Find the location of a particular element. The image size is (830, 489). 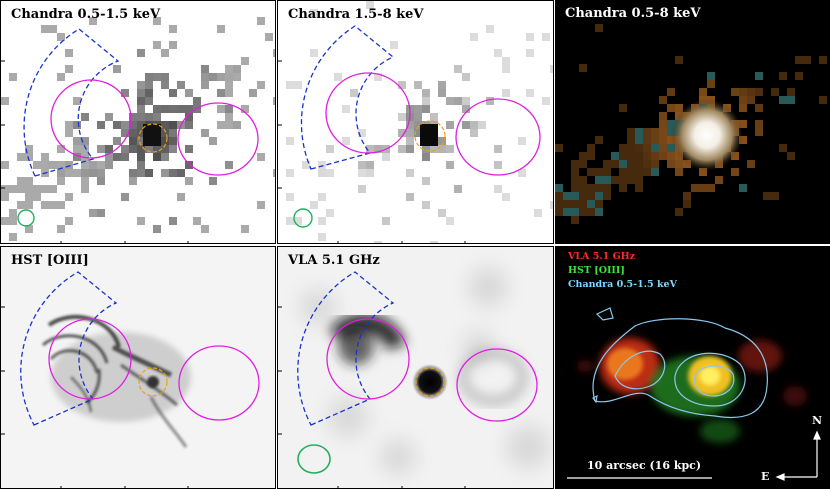

legend-vla: VLA 5.1 GHz is located at coordinates (602, 256).